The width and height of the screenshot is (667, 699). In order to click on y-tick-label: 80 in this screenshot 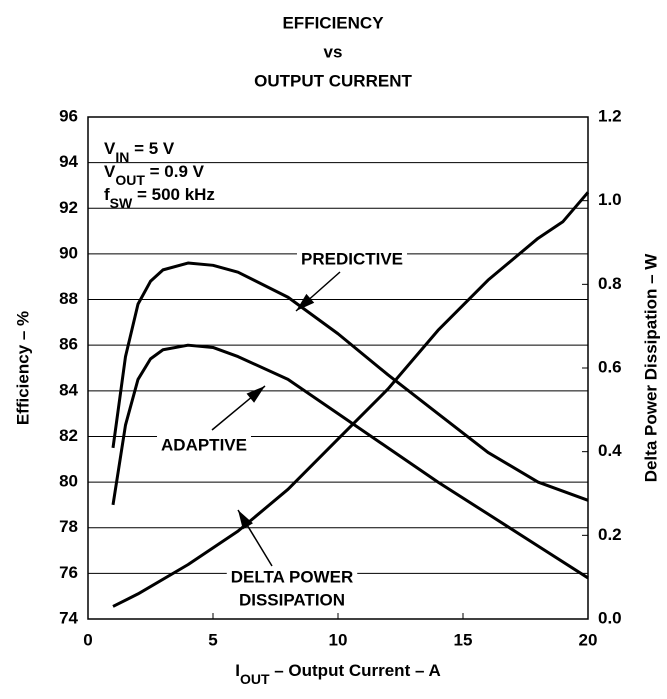, I will do `click(68, 481)`.